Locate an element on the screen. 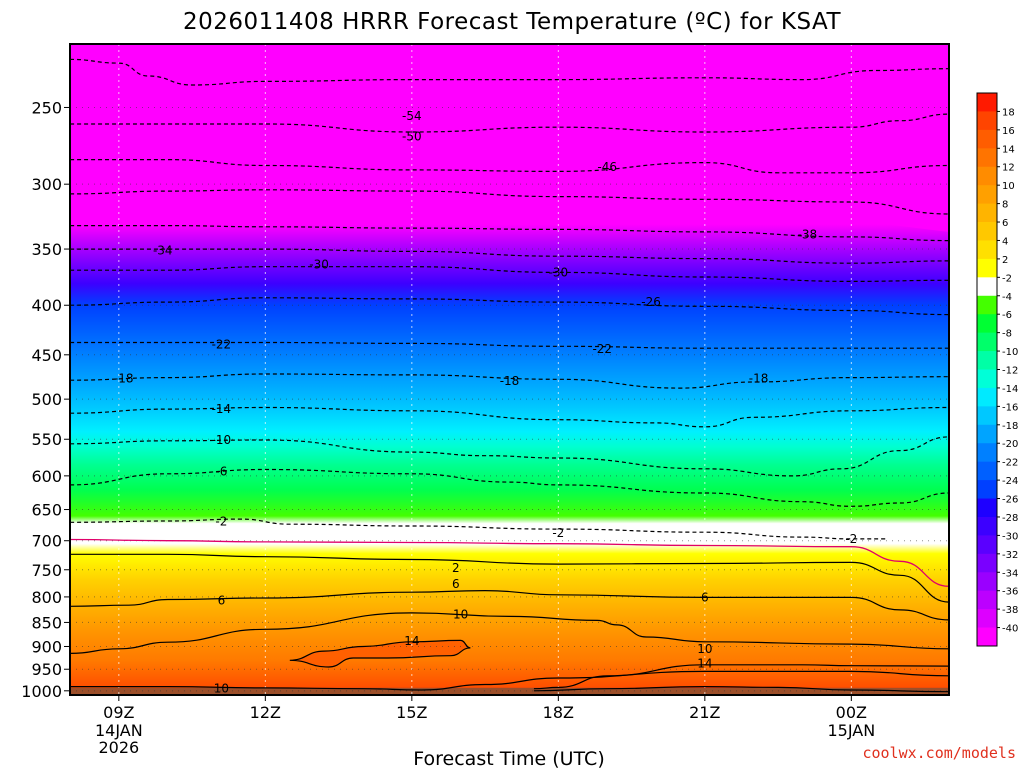 This screenshot has width=1024, height=768. colorbar-label: -8 is located at coordinates (1007, 334).